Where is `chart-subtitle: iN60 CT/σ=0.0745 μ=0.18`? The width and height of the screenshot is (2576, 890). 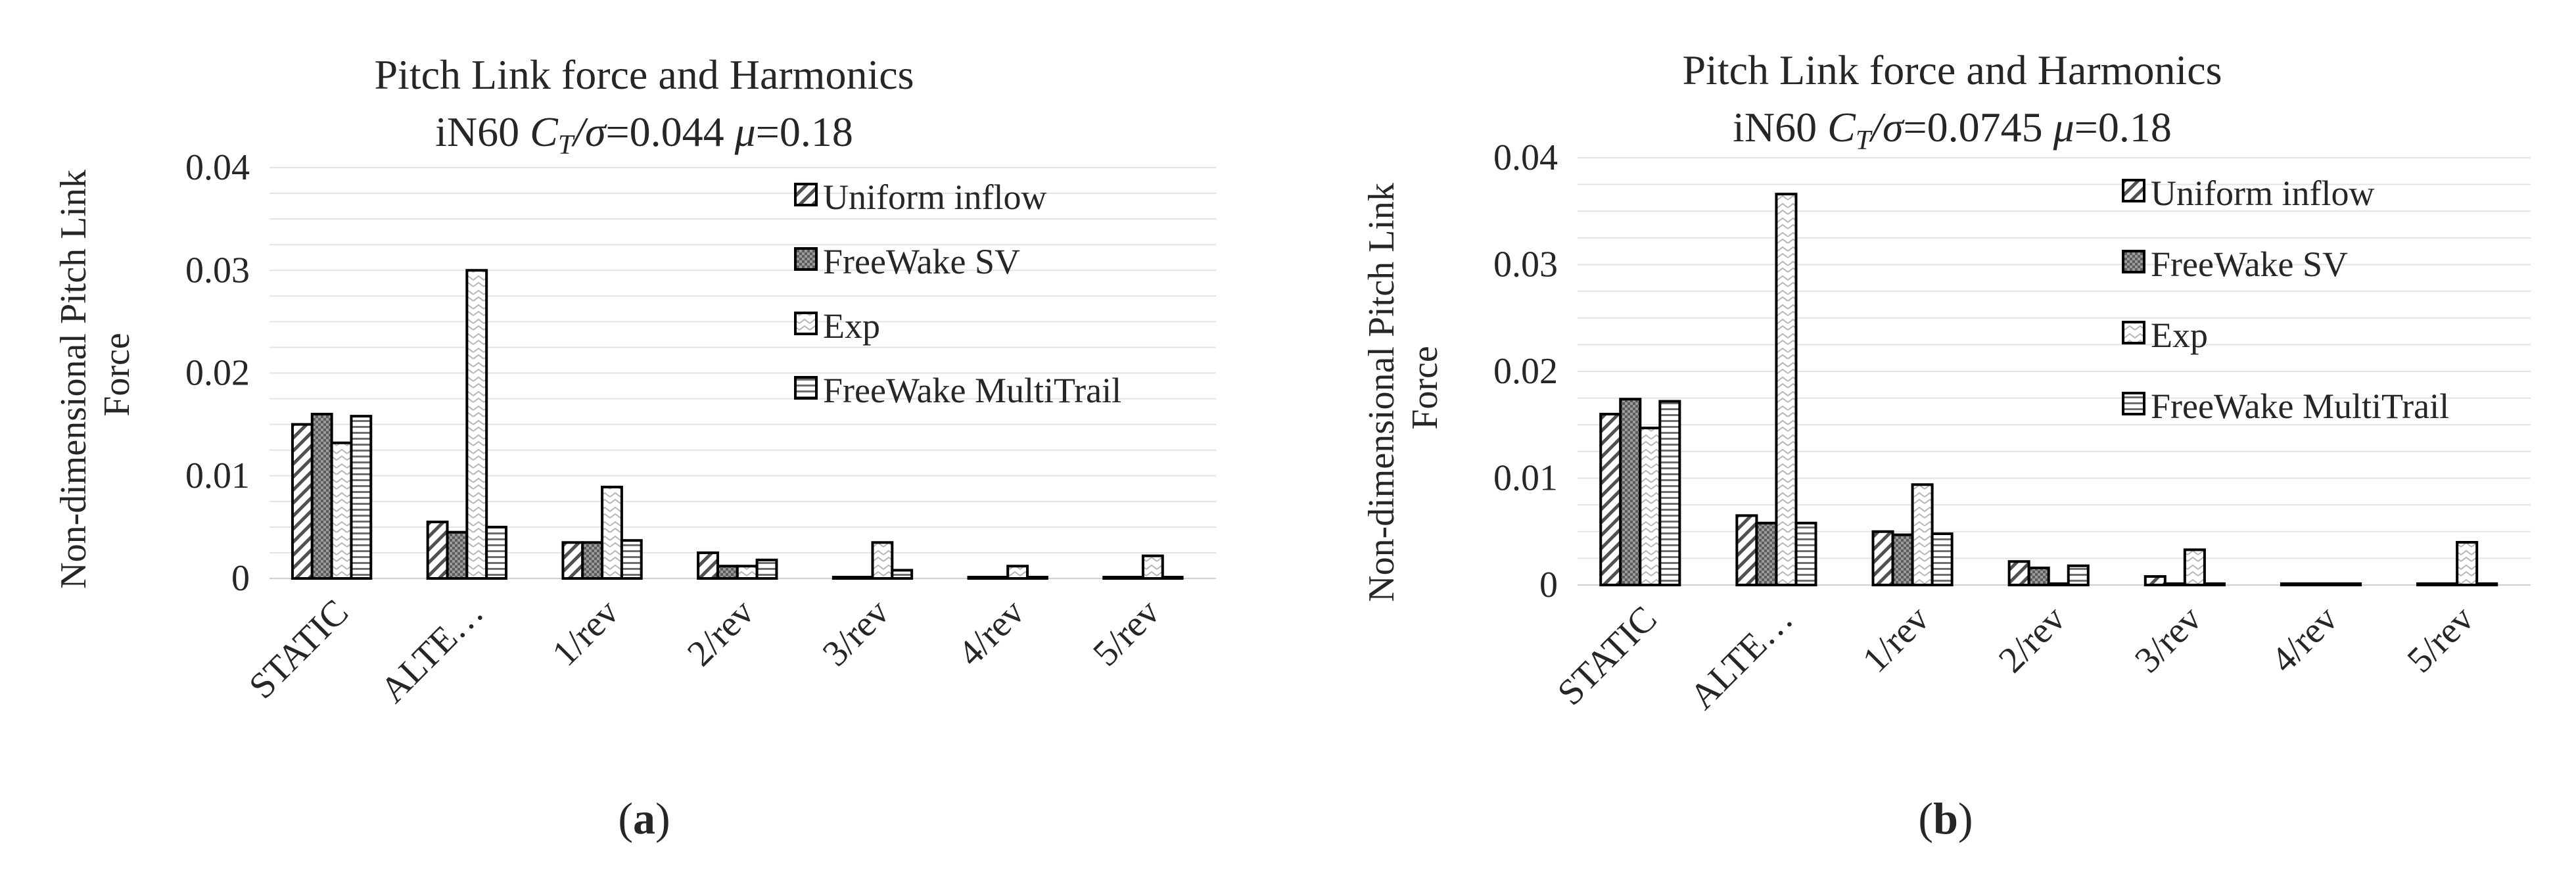
chart-subtitle: iN60 CT/σ=0.0745 μ=0.18 is located at coordinates (1952, 130).